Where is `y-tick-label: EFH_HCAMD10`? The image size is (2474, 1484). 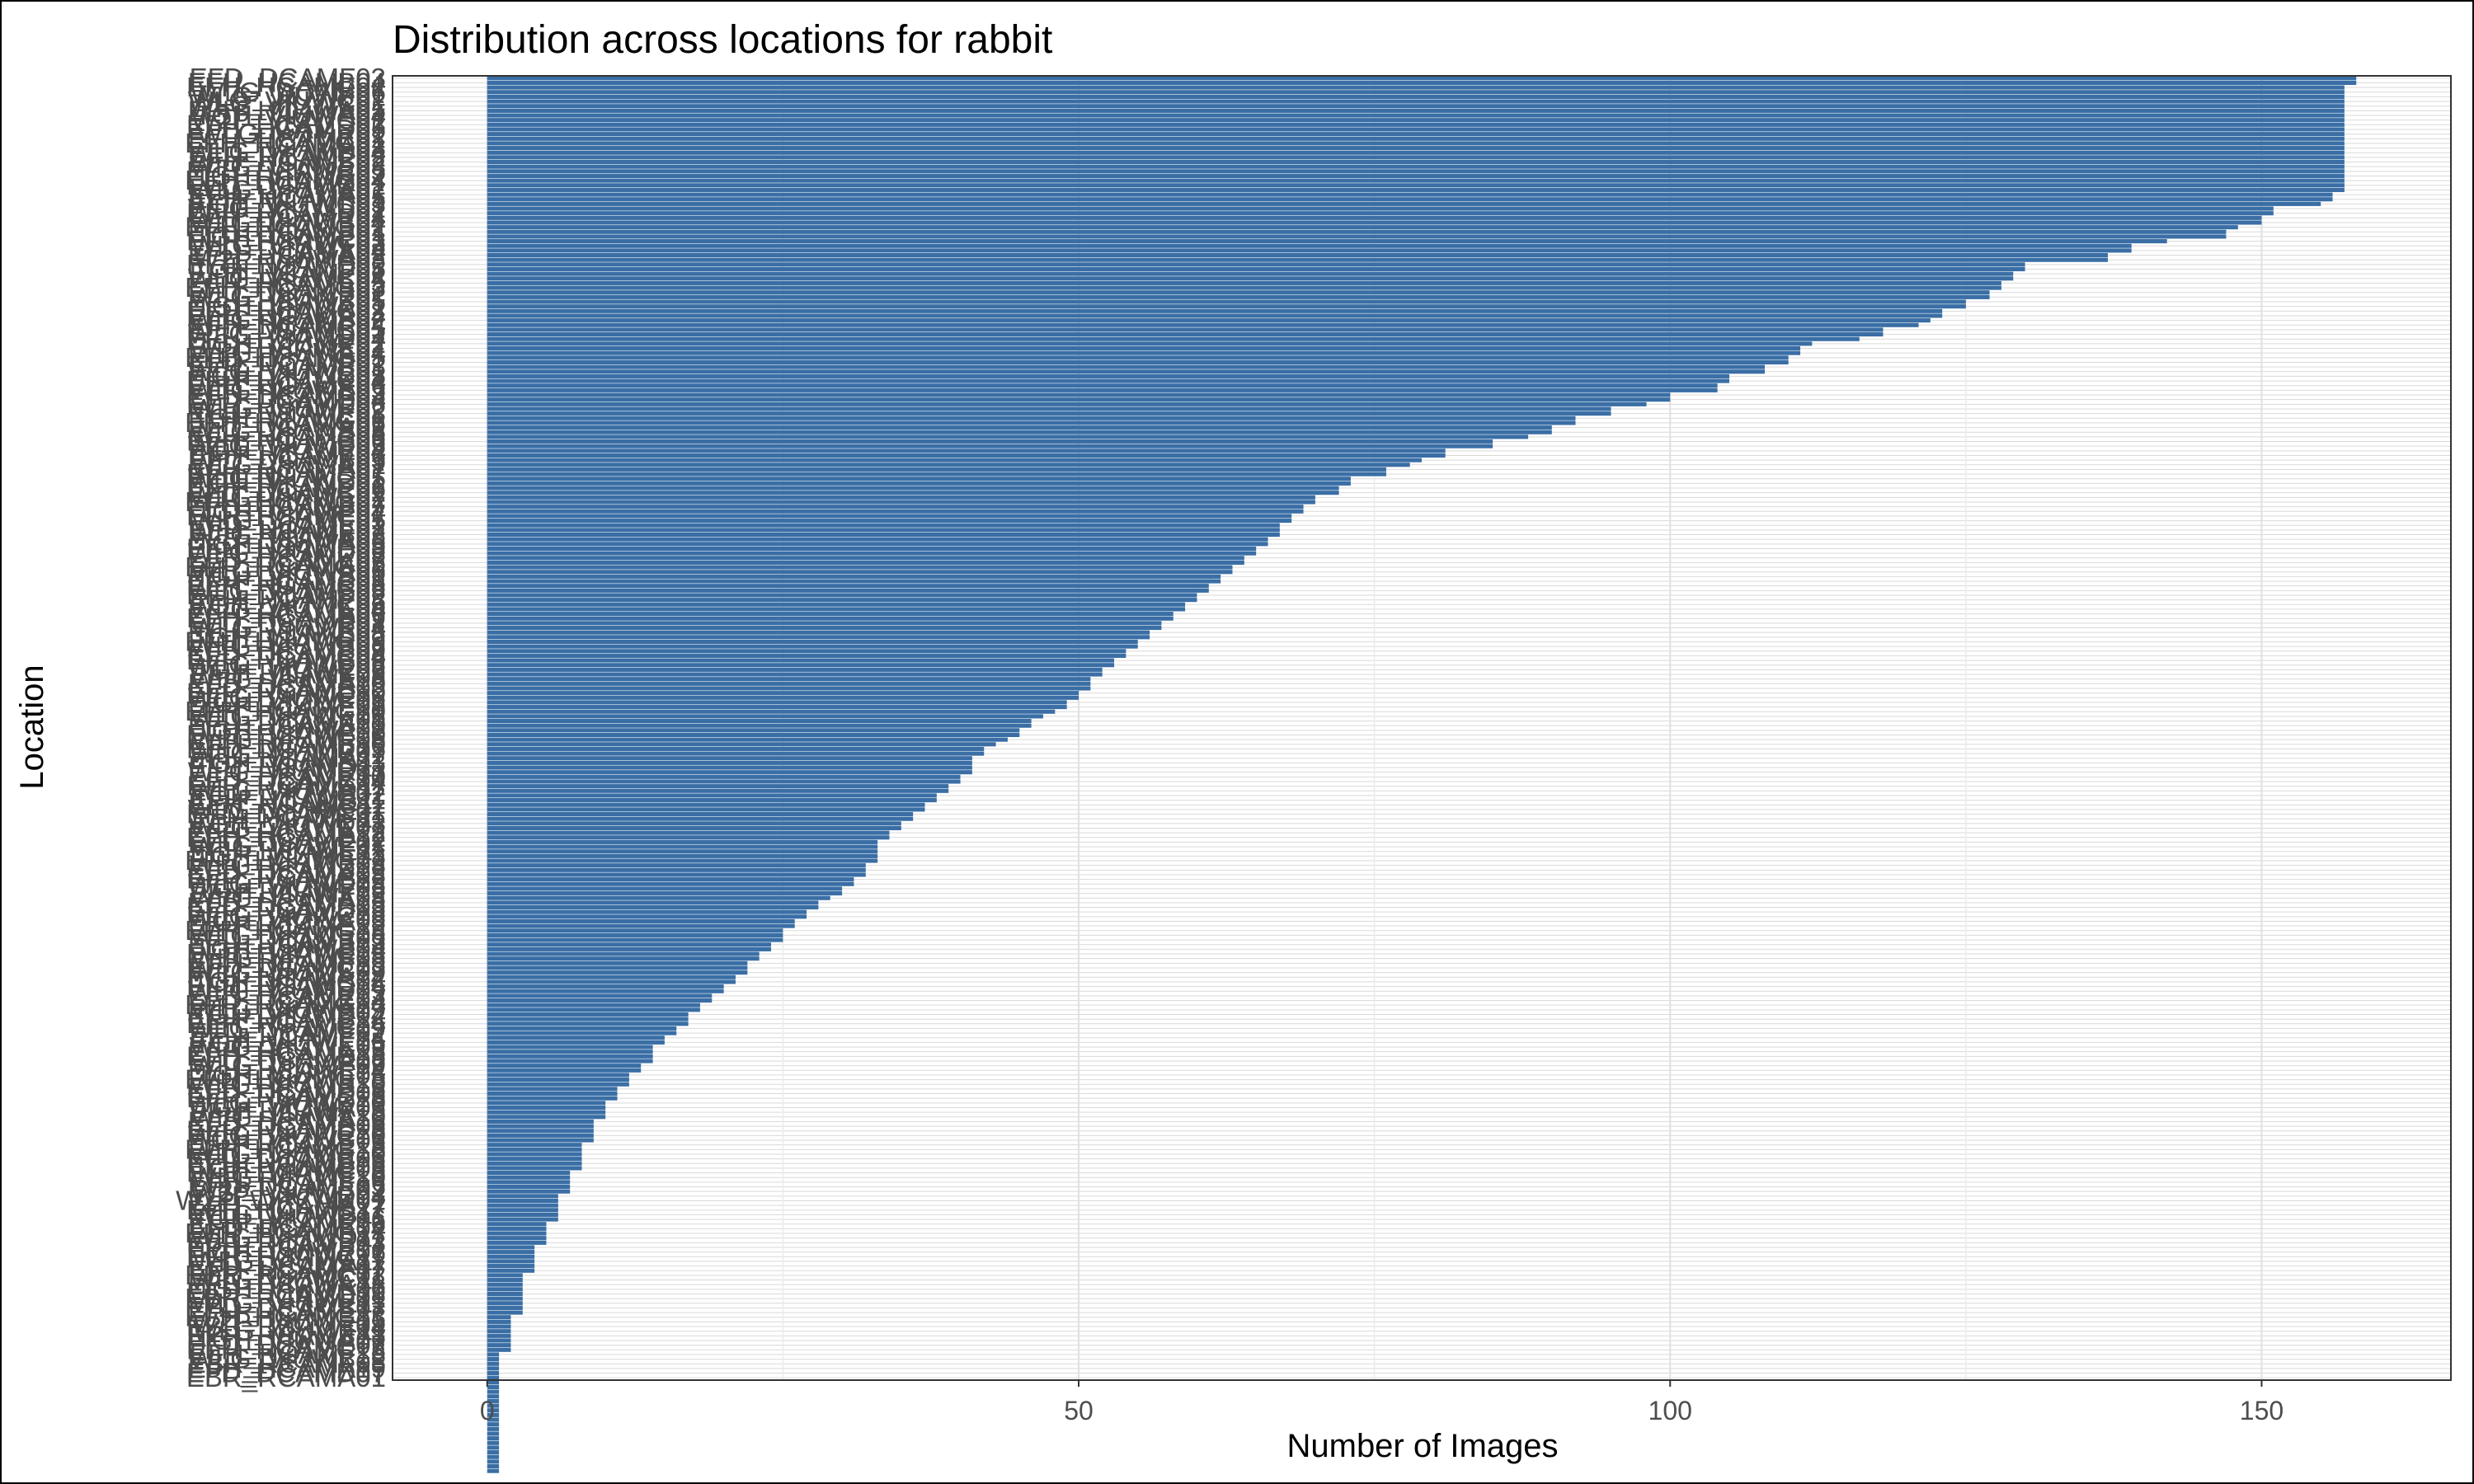
y-tick-label: EFH_HCAMD10 is located at coordinates (286, 693).